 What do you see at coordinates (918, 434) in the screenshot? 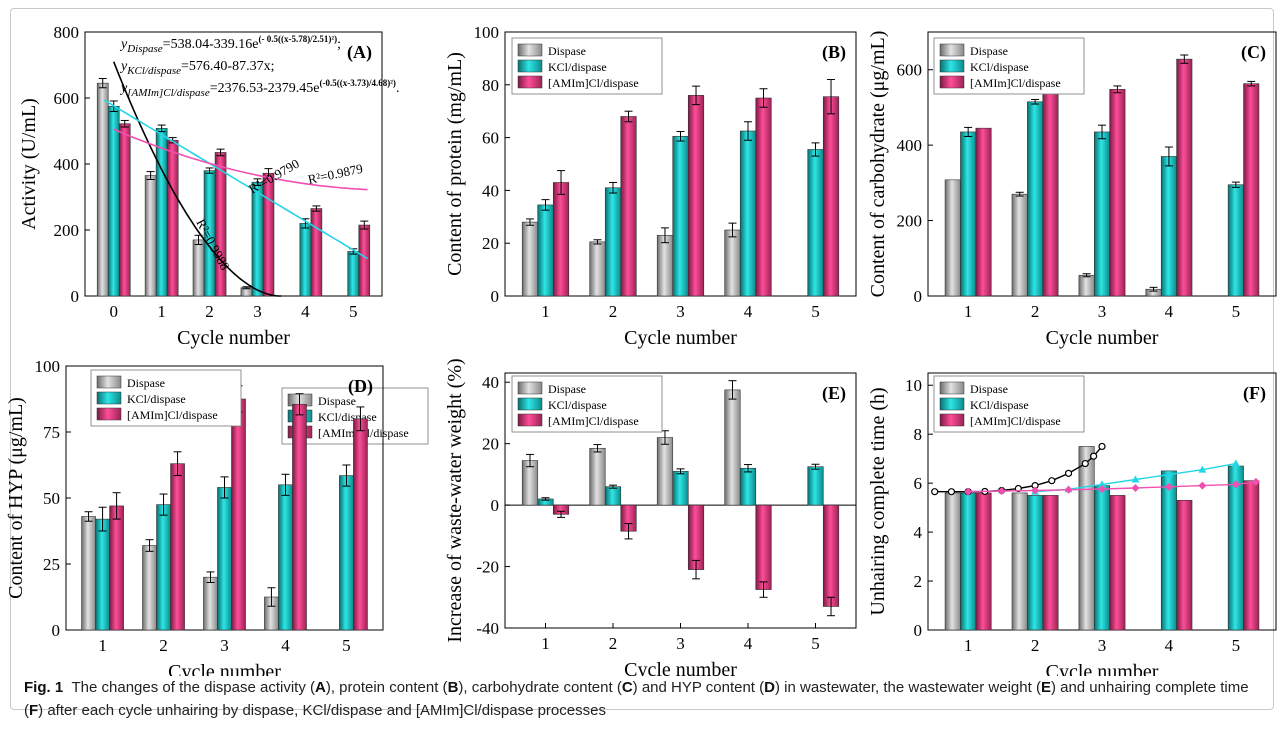
I see `p5-ytick-label-4: 8` at bounding box center [918, 434].